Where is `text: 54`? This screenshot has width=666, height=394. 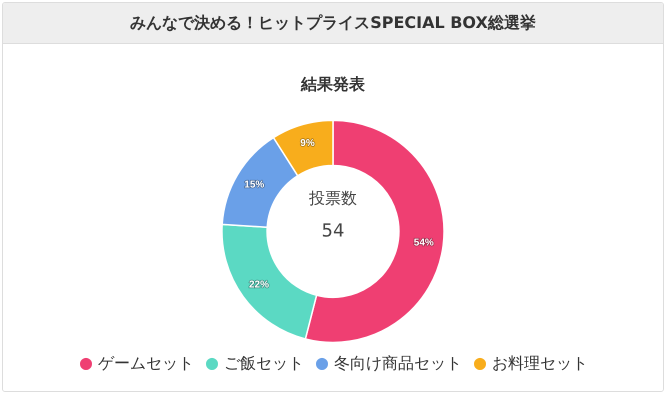 text: 54 is located at coordinates (333, 231).